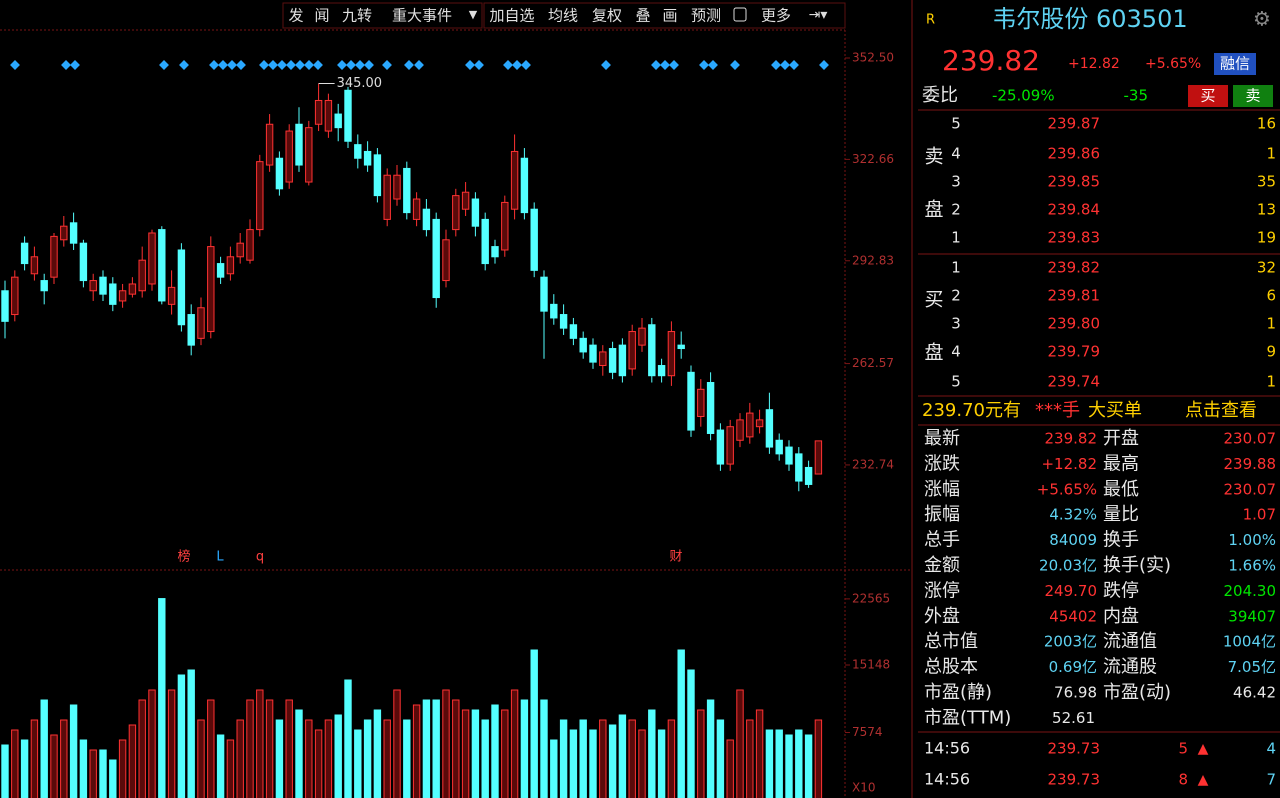 The image size is (1280, 798). Describe the element at coordinates (295, 16) in the screenshot. I see `toolbar-button: 发` at that location.